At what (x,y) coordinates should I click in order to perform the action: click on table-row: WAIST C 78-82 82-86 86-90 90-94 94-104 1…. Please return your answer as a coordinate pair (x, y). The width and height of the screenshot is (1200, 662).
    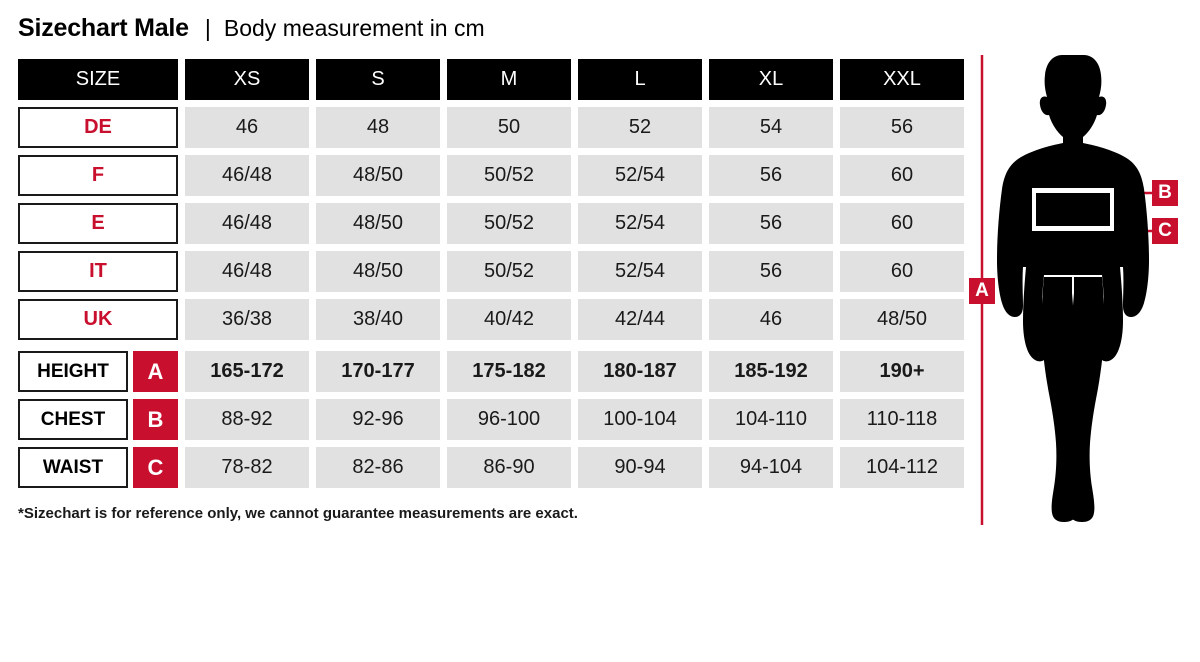
    Looking at the image, I should click on (491, 467).